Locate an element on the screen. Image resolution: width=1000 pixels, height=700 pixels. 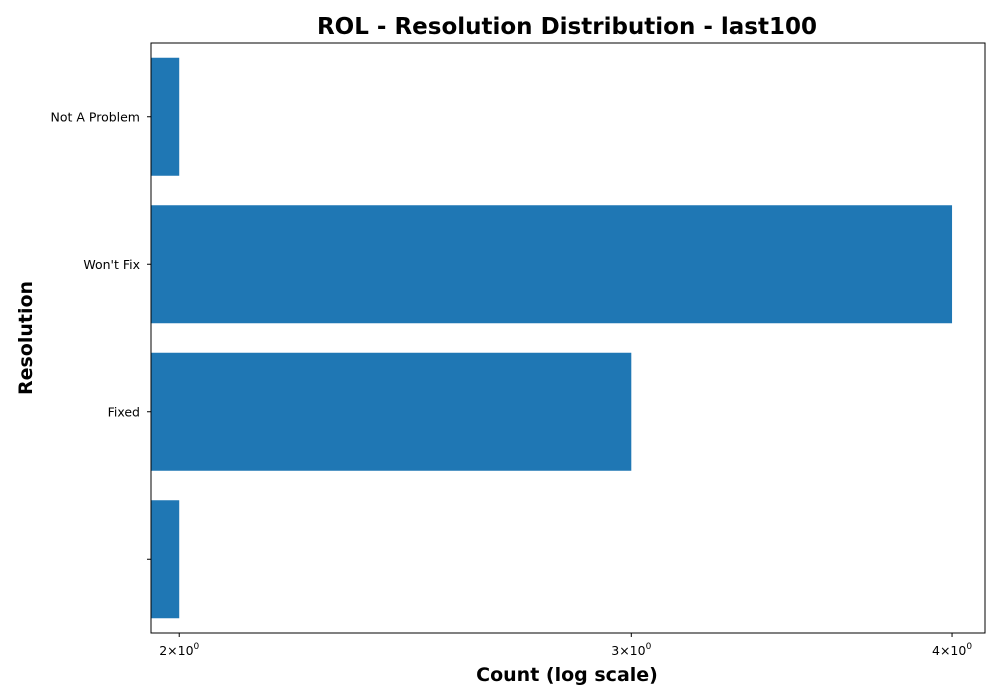
chart-title: ROL - Resolution Distribution - last100 is located at coordinates (567, 27).